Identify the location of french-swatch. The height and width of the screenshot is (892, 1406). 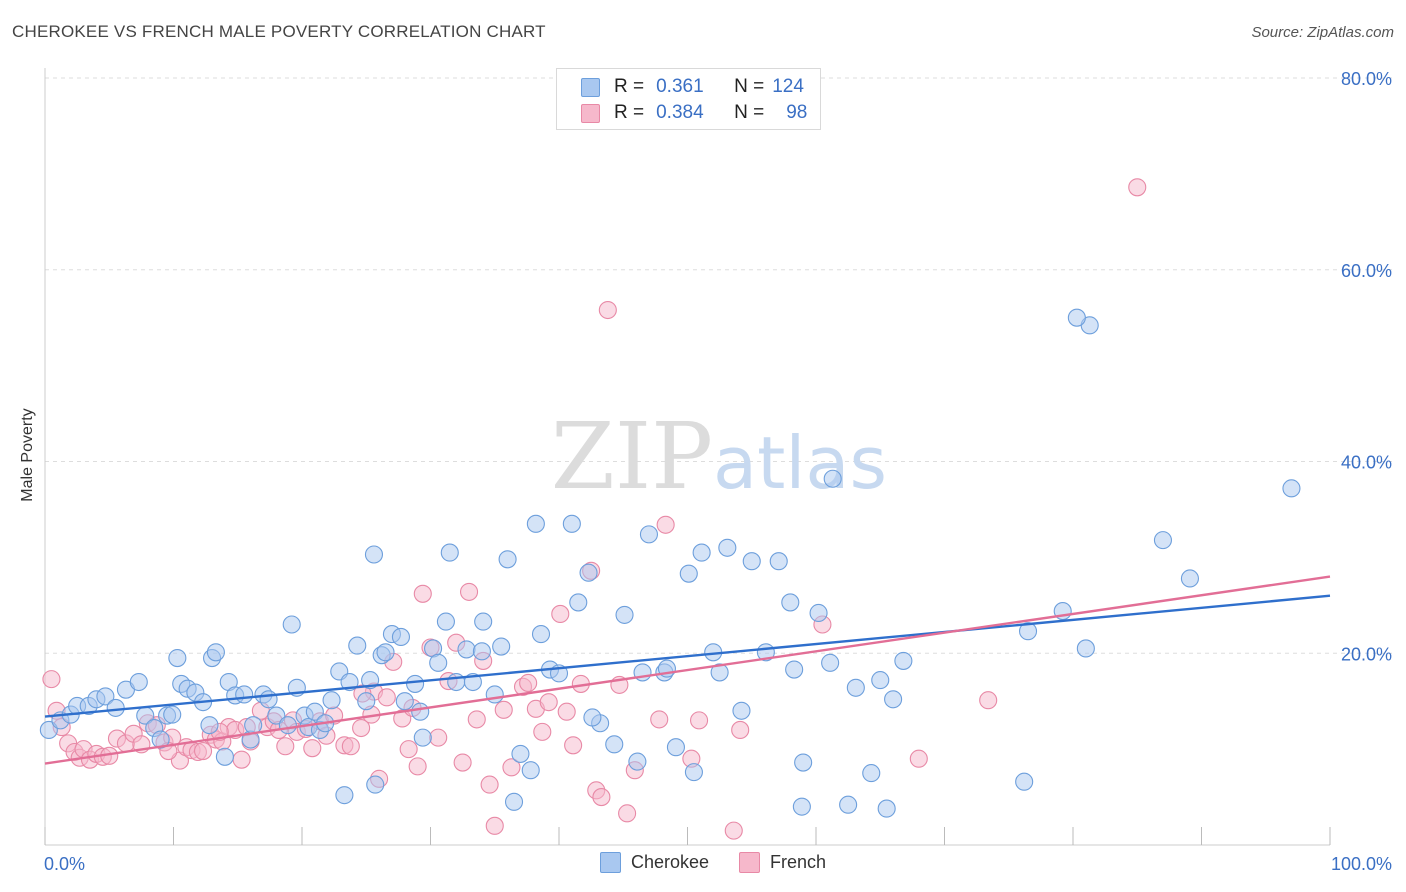
(590, 113).